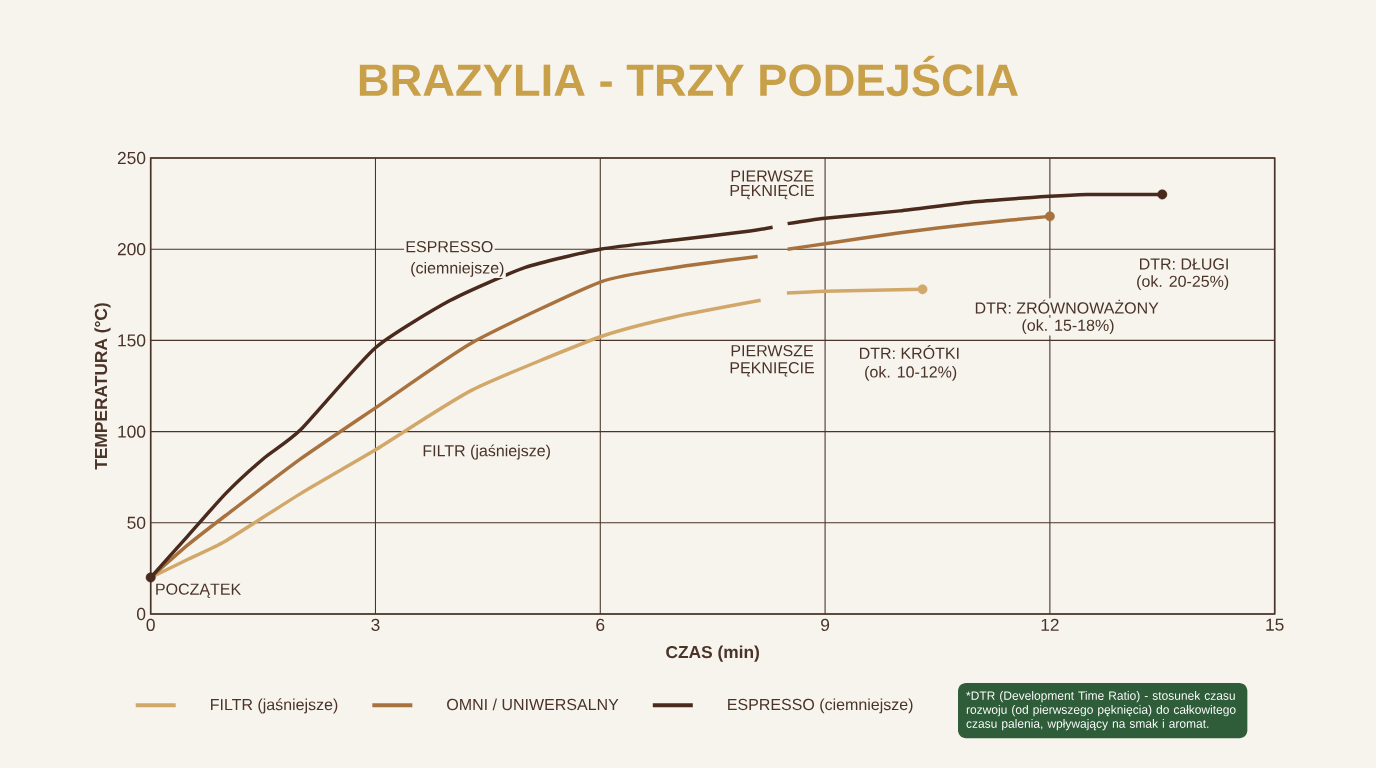 This screenshot has width=1376, height=768. Describe the element at coordinates (449, 247) in the screenshot. I see `annotation: ESPRESSO` at that location.